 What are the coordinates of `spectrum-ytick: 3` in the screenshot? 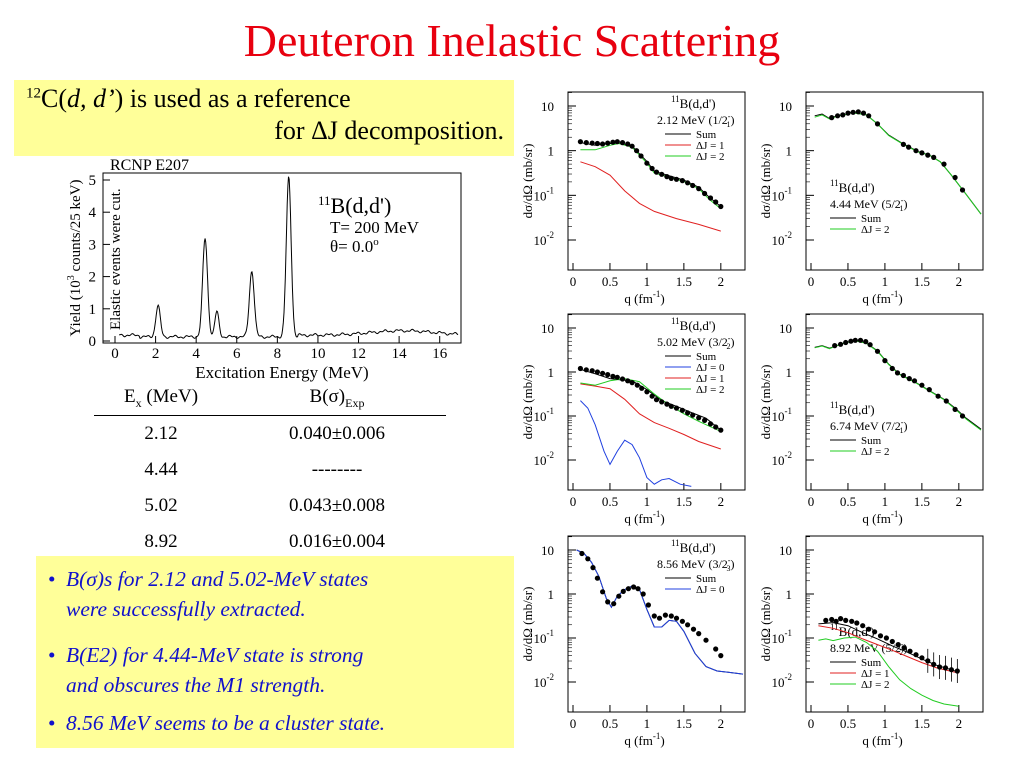 It's located at (93, 245).